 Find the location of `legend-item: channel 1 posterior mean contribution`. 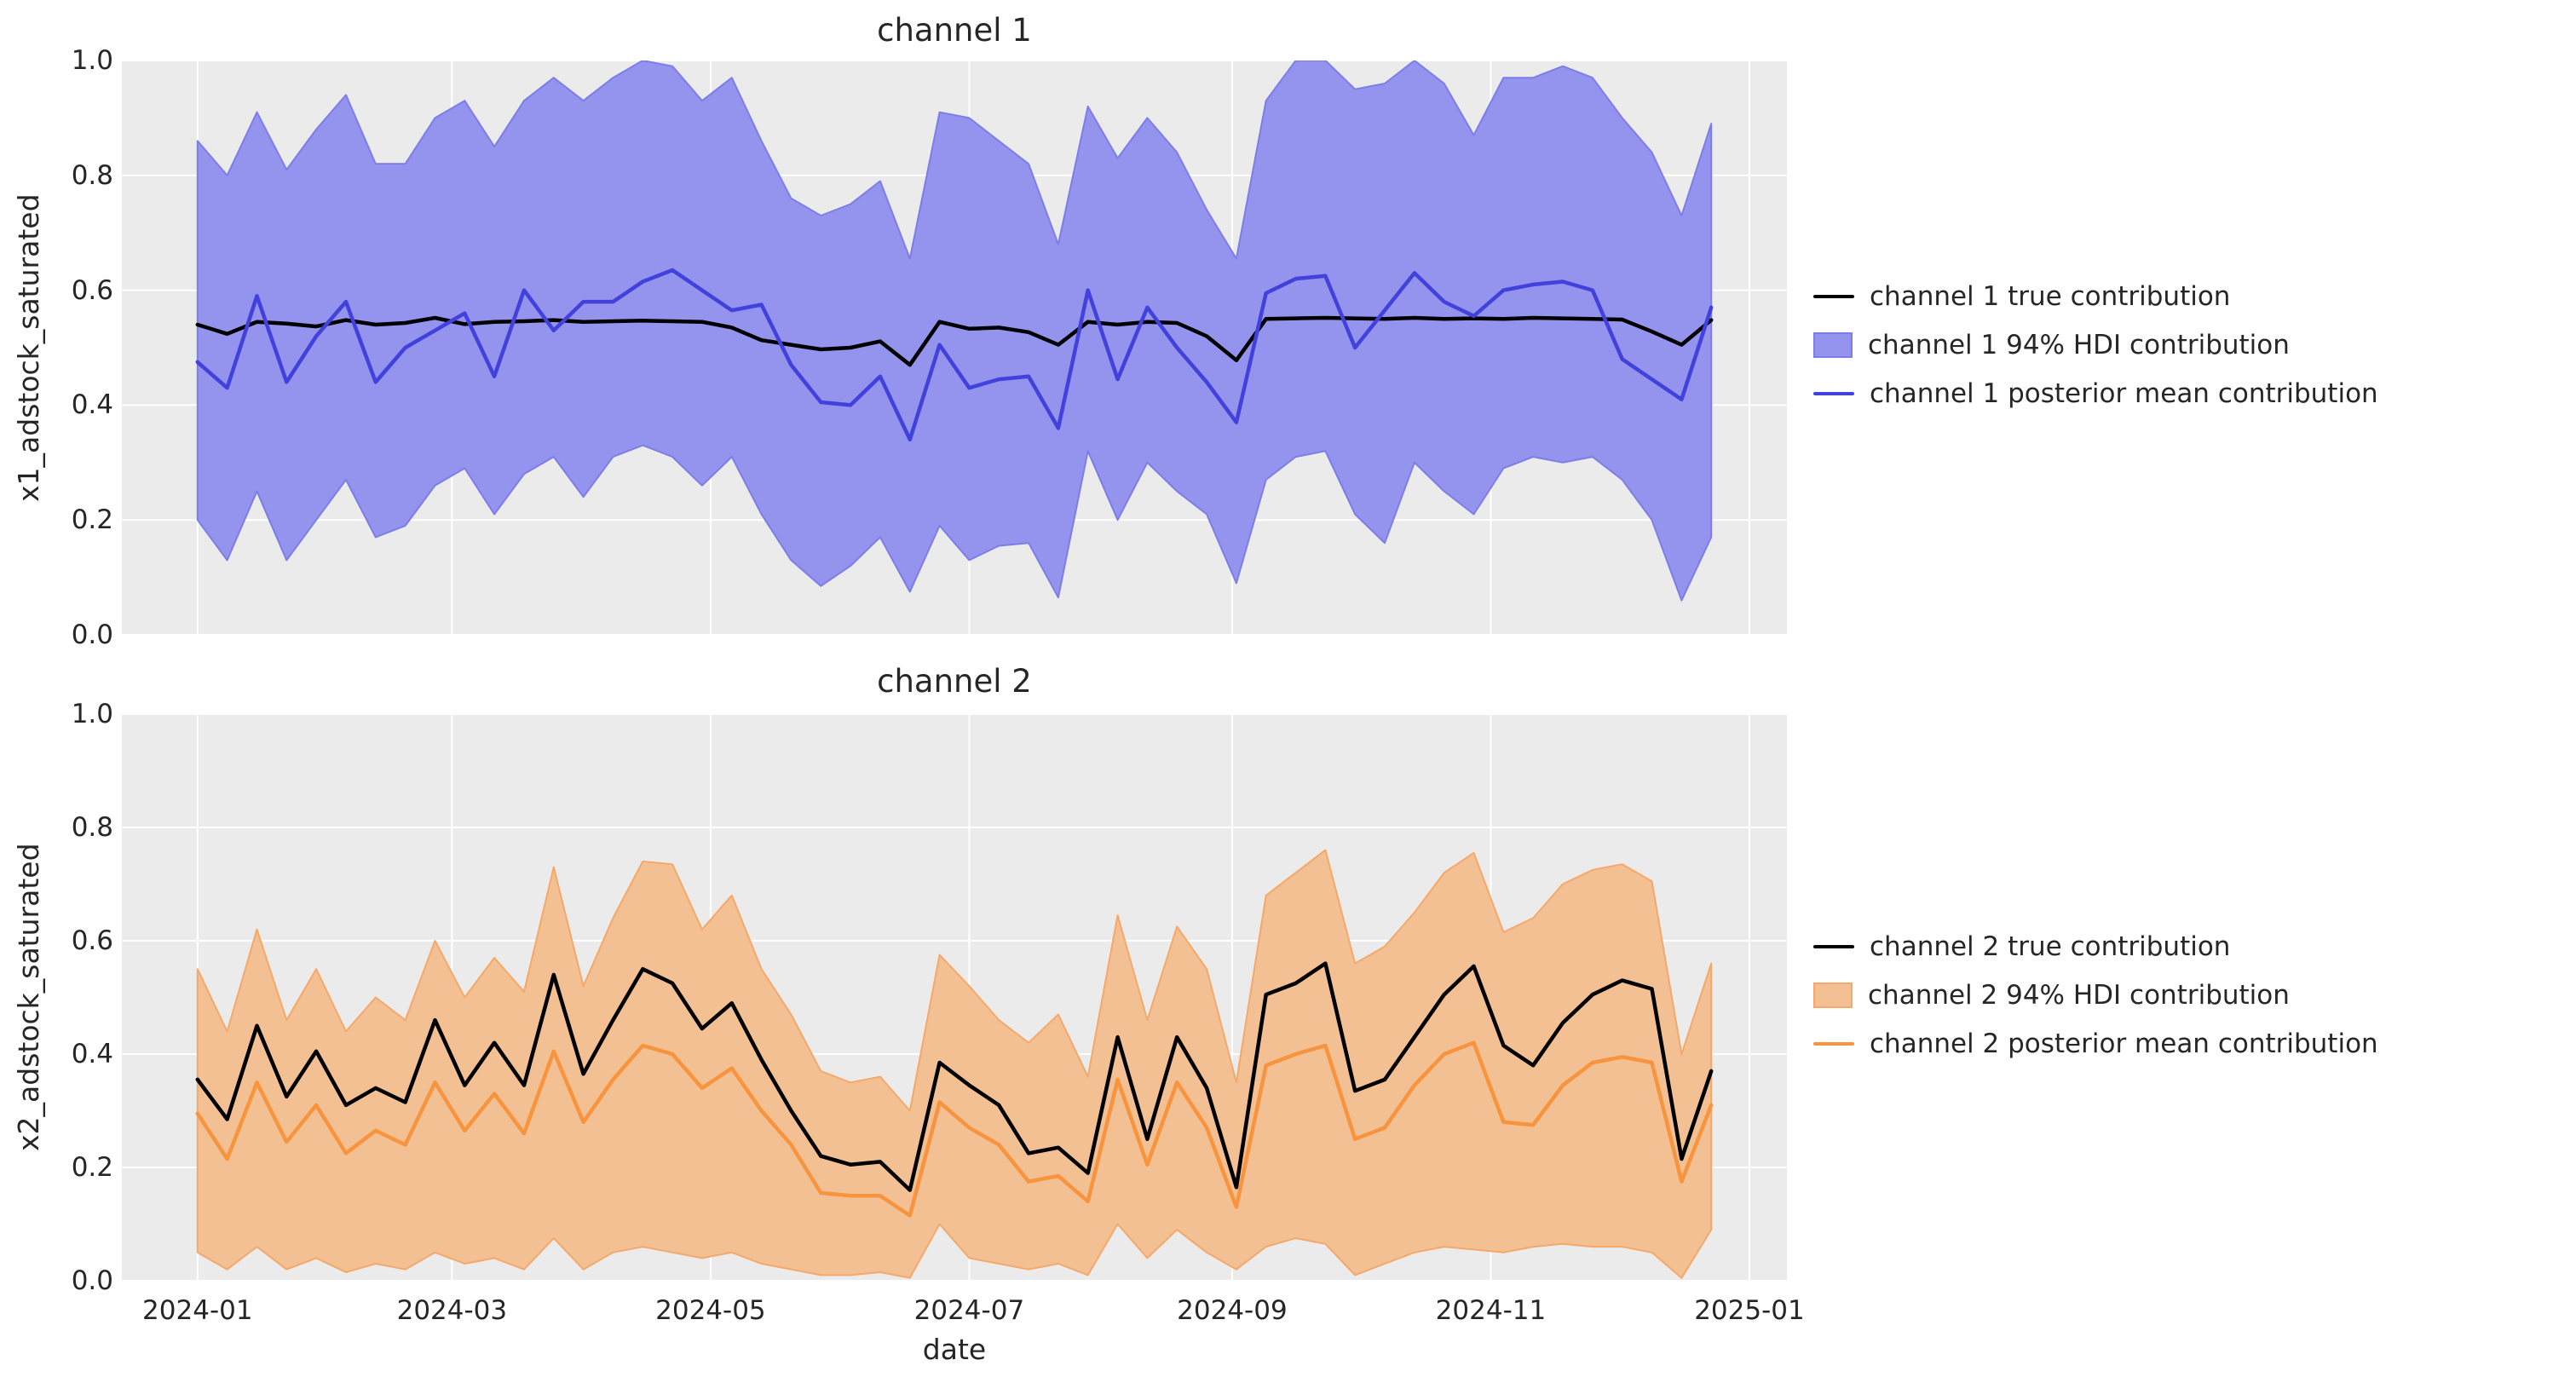

legend-item: channel 1 posterior mean contribution is located at coordinates (2095, 393).